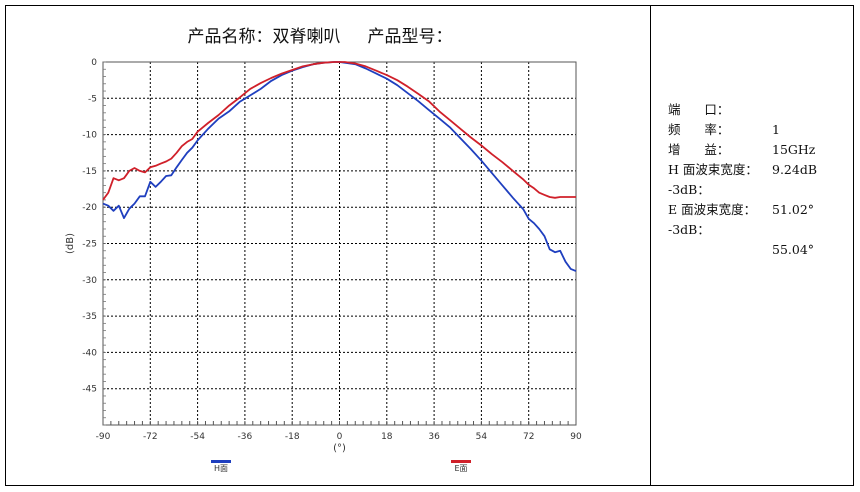 This screenshot has width=860, height=492. I want to click on x-tick-label: 72, so click(528, 437).